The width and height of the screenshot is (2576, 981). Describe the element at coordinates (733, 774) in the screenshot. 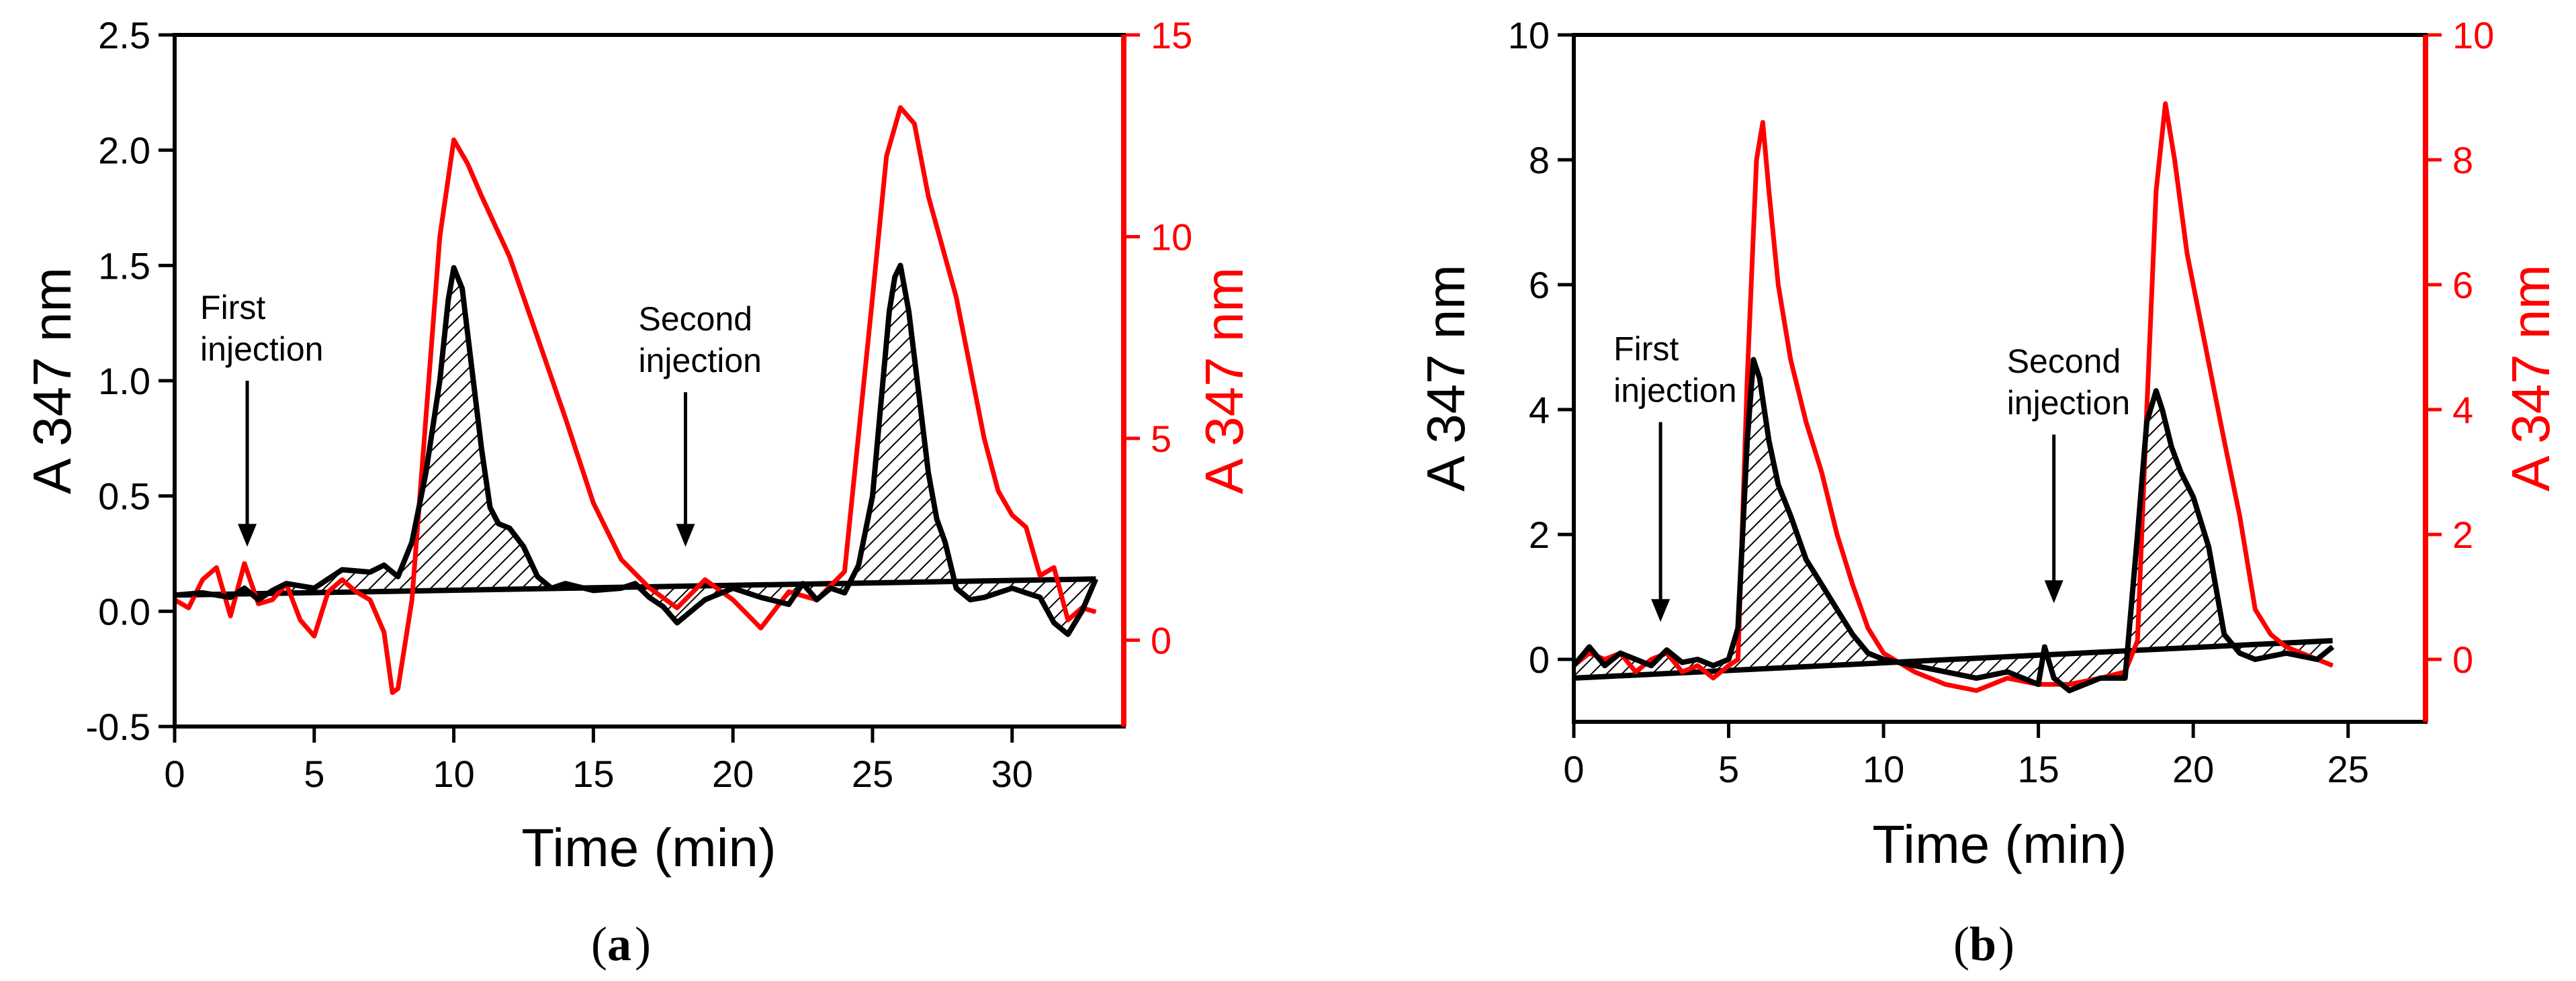

I see `x-tick-label-a: 20` at that location.